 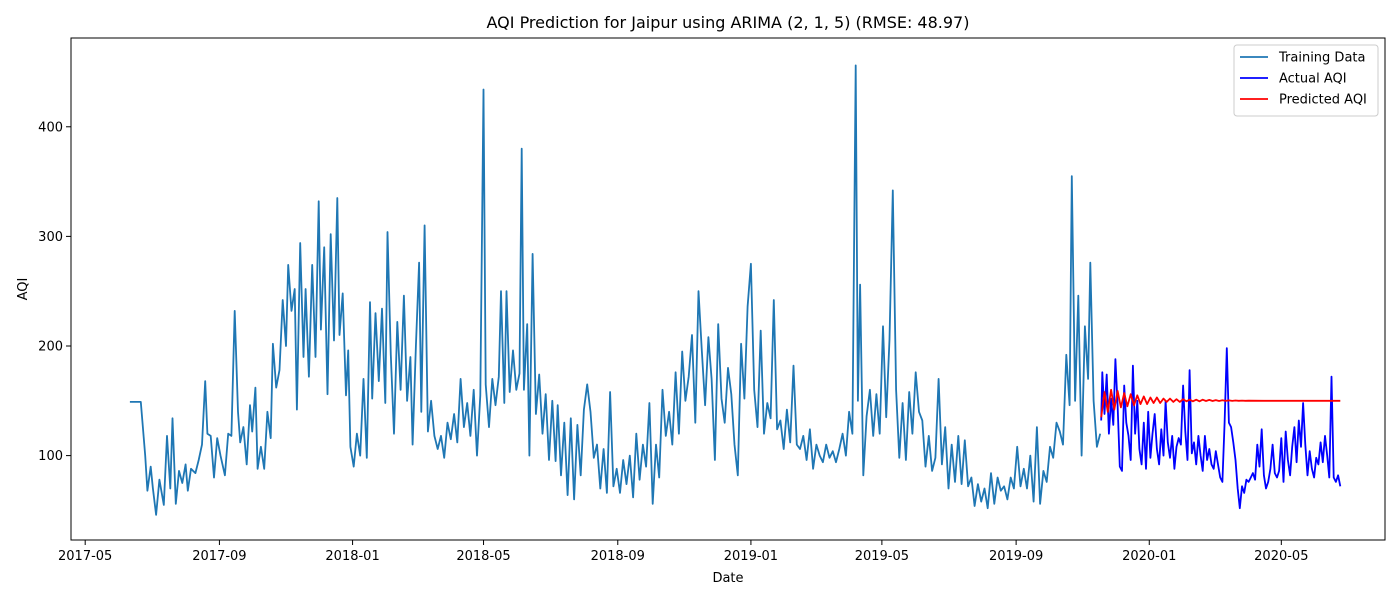 I want to click on x-tick-label: 2019-01, so click(x=751, y=556).